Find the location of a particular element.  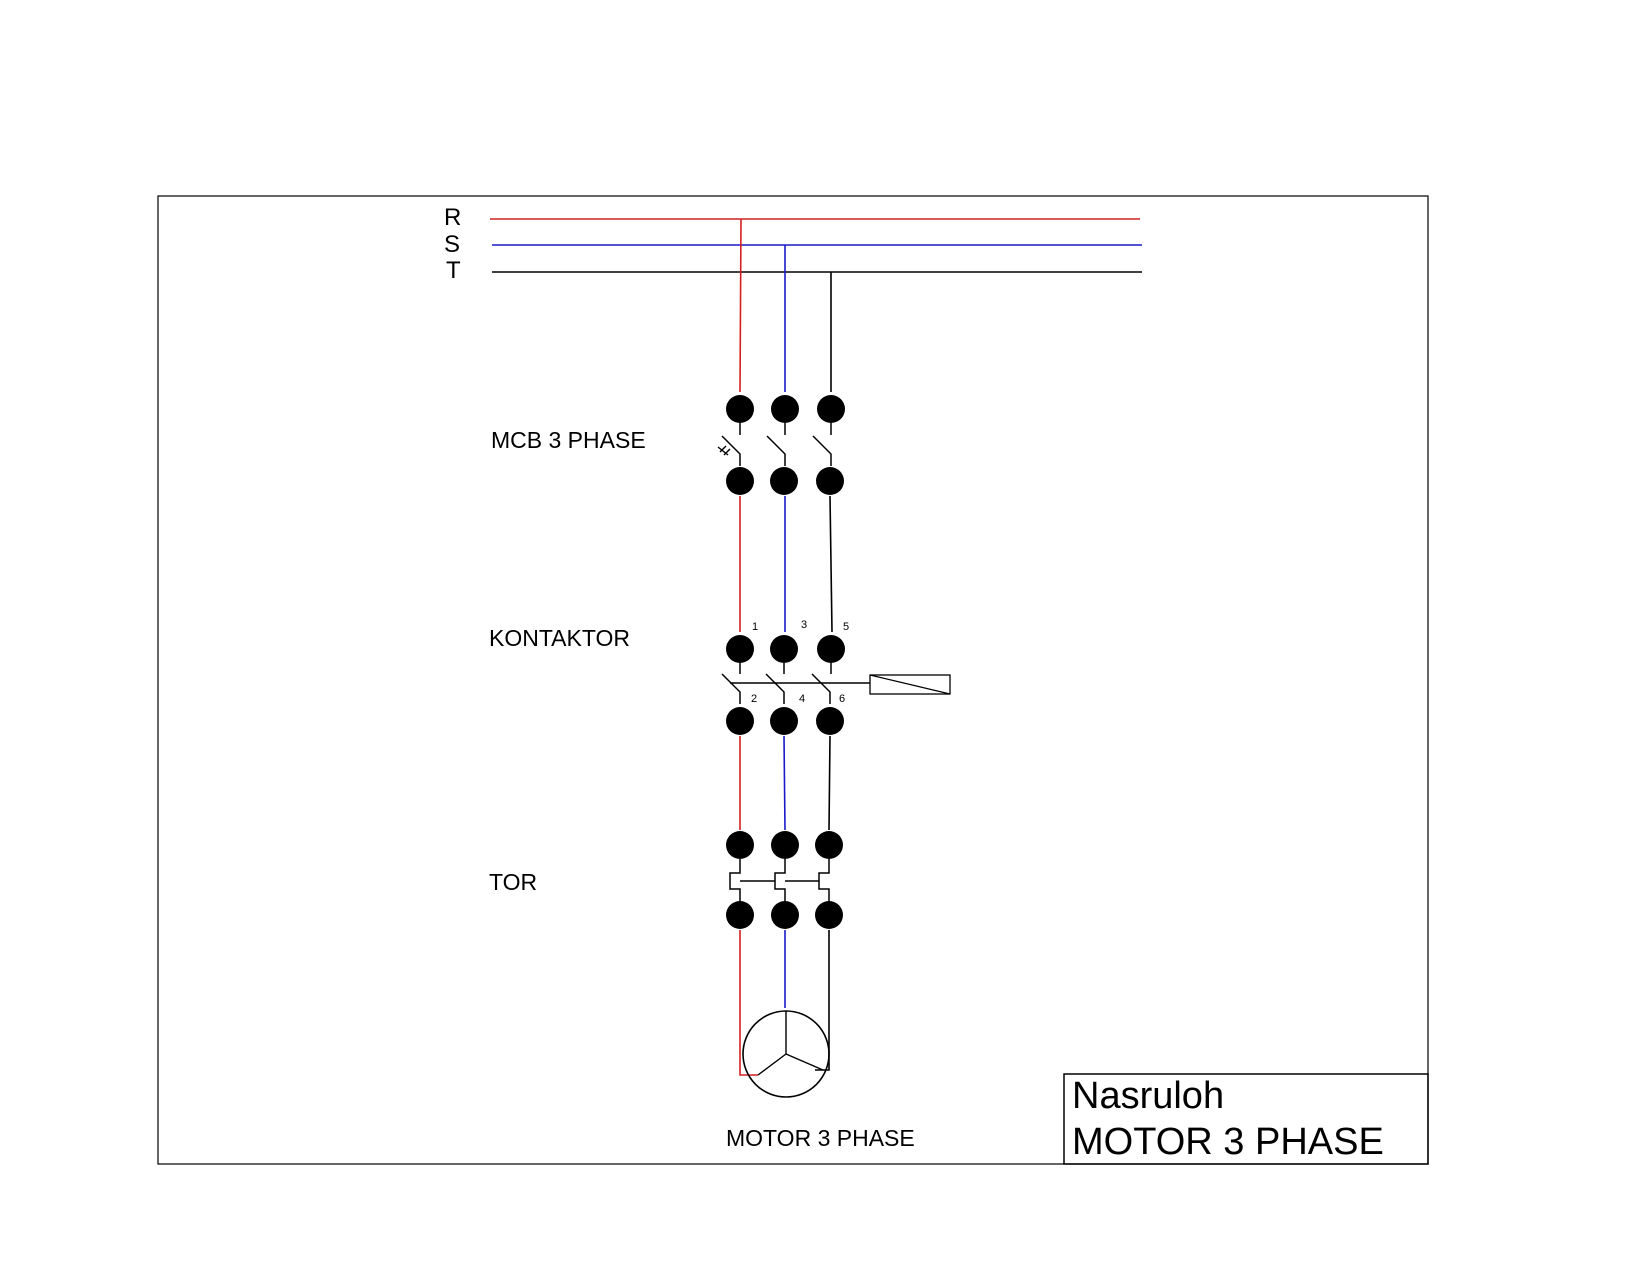

wire-t-contactor-tor is located at coordinates (829, 783).